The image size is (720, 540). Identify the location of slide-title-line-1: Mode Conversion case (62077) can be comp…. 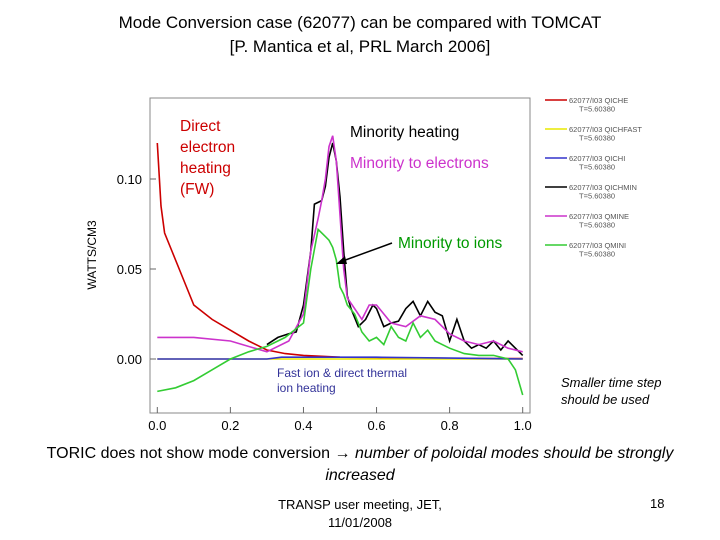
(360, 22).